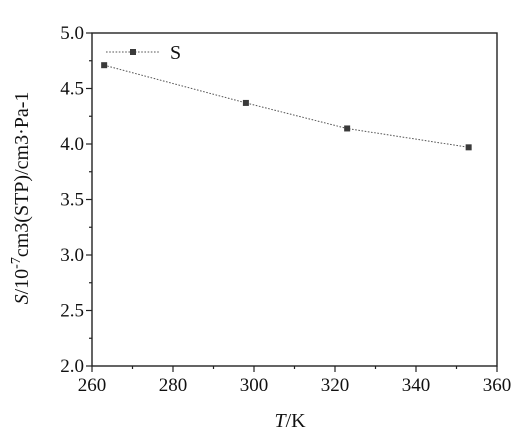 Image resolution: width=519 pixels, height=437 pixels. What do you see at coordinates (295, 381) in the screenshot?
I see `x-axis-ticks: 260 280 300 320 340 360` at bounding box center [295, 381].